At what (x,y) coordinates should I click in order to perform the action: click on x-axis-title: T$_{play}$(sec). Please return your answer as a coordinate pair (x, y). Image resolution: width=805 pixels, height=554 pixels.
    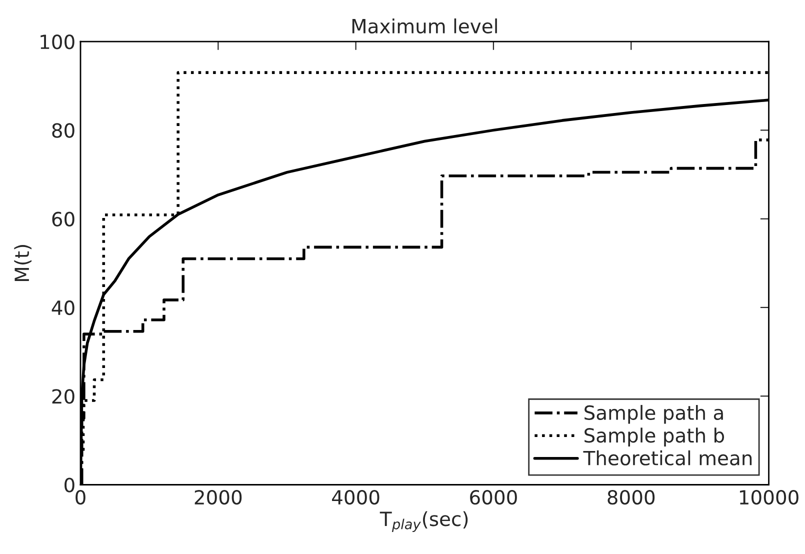
    Looking at the image, I should click on (424, 521).